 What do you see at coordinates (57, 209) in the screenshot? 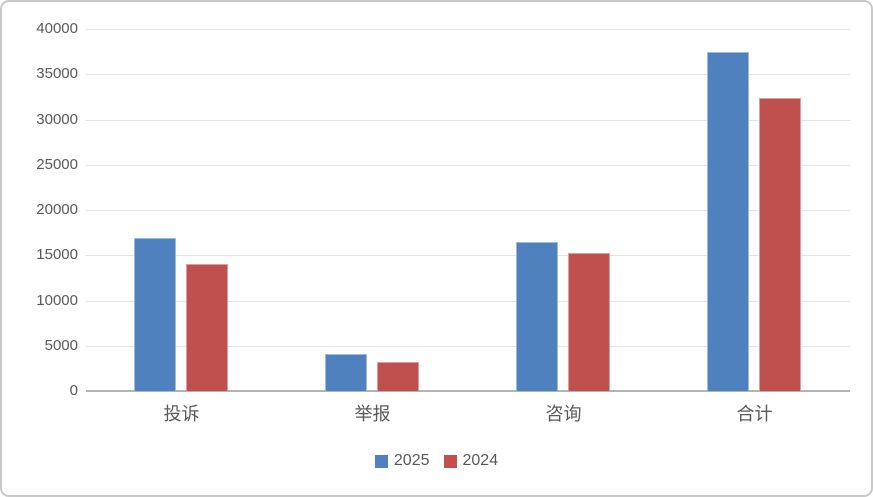
I see `y-tick-label: 20000` at bounding box center [57, 209].